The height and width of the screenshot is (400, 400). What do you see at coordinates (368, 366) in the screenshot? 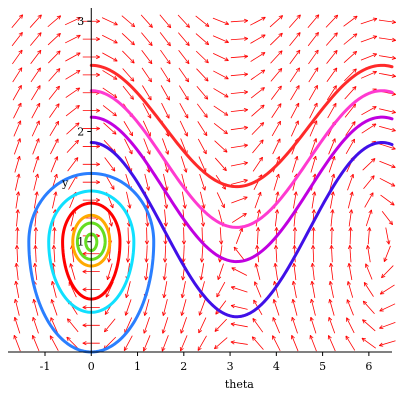
I see `x-tick-label: 6` at bounding box center [368, 366].